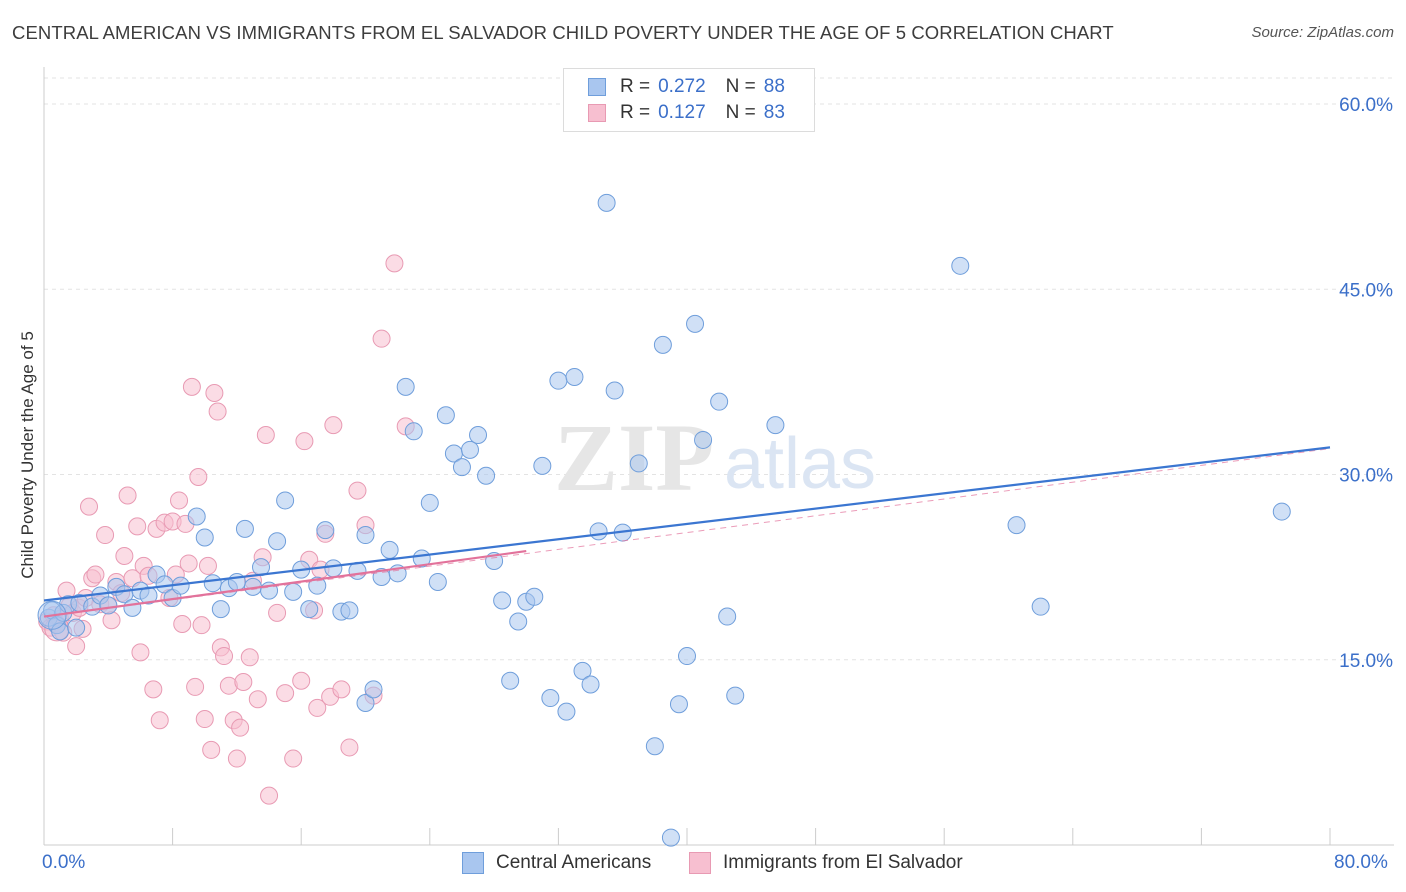 The width and height of the screenshot is (1406, 892). I want to click on y-tick-label: 45.0%, so click(1366, 290).